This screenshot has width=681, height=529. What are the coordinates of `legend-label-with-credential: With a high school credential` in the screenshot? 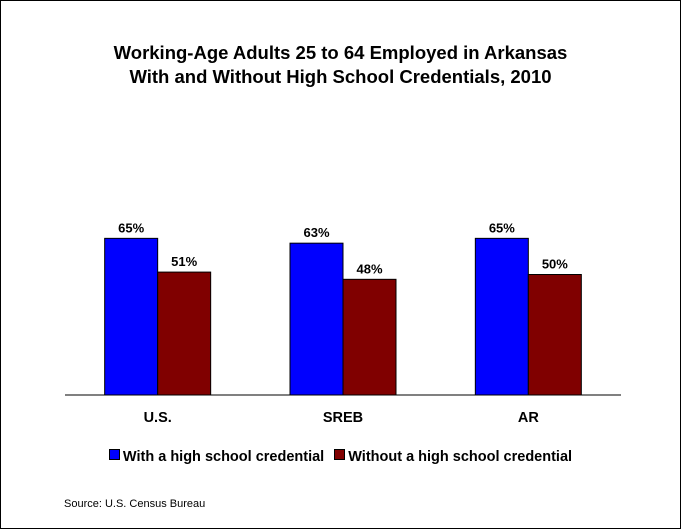 It's located at (223, 457).